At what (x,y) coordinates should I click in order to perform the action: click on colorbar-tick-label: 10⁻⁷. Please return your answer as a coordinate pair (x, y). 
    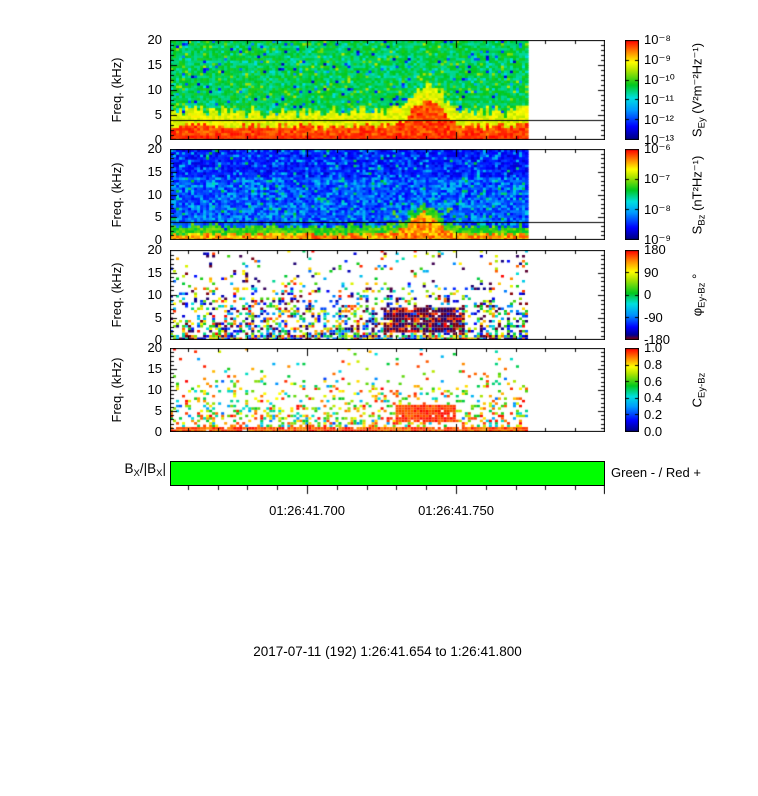
    Looking at the image, I should click on (657, 179).